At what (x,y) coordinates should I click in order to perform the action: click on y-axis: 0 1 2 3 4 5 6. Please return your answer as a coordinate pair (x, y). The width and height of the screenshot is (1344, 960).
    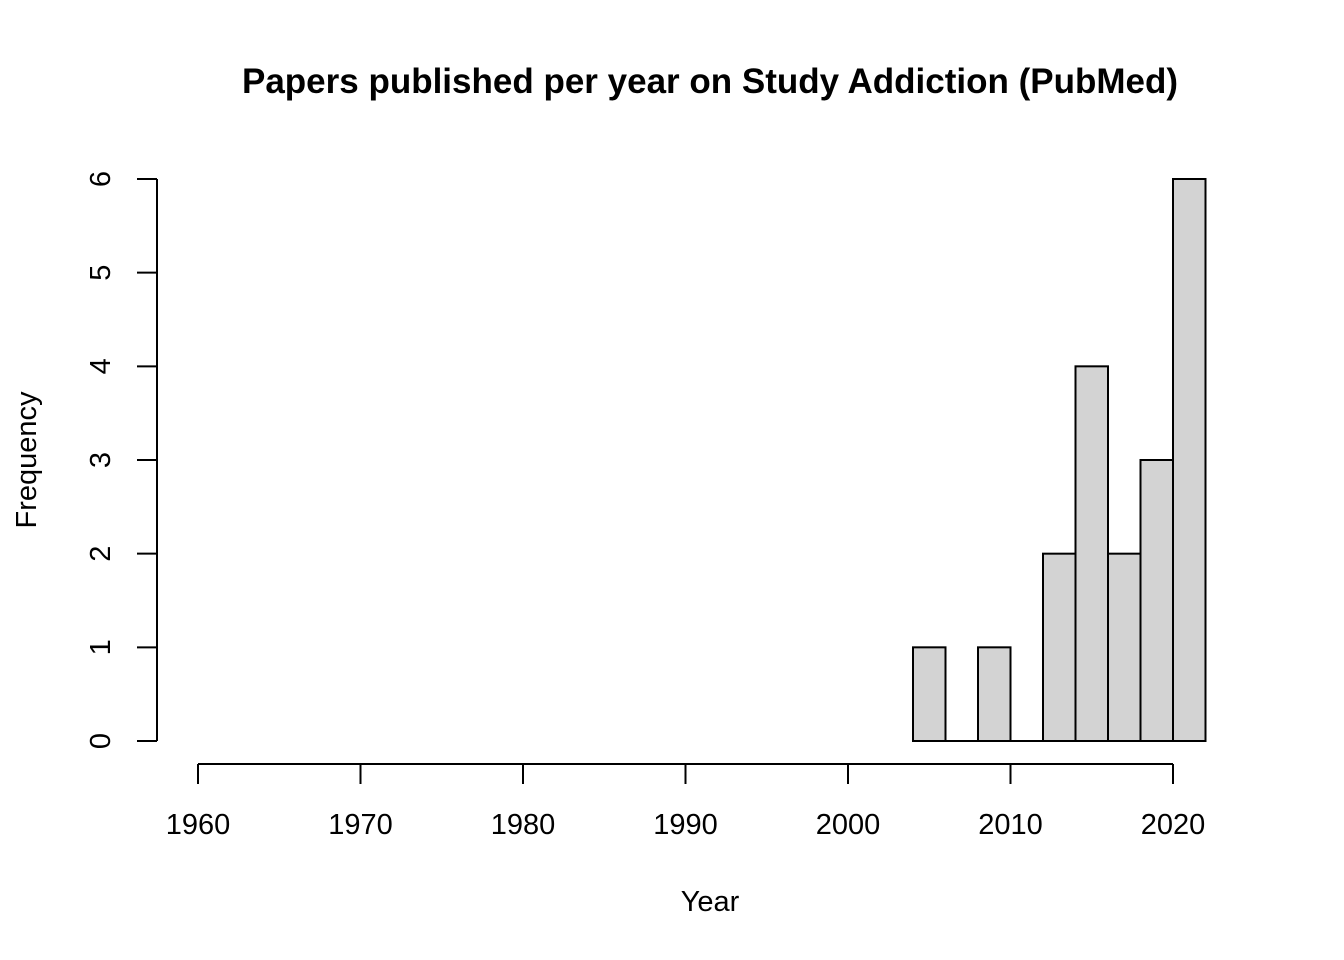
    Looking at the image, I should click on (121, 460).